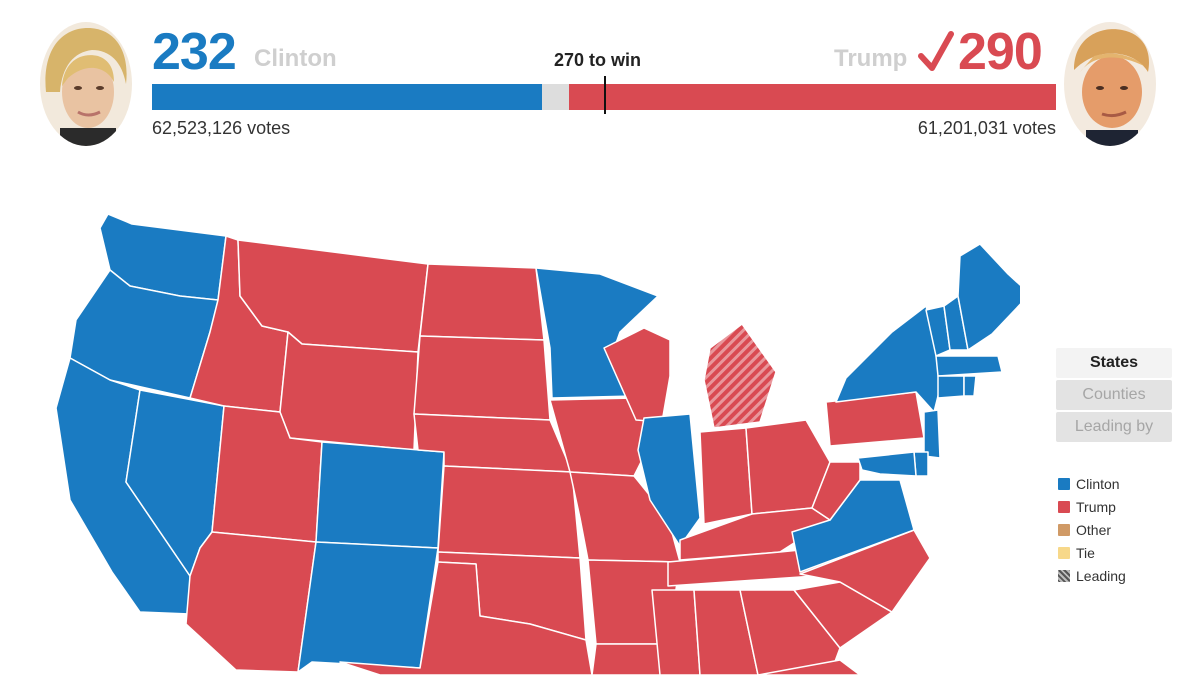 This screenshot has height=675, width=1200. What do you see at coordinates (836, 491) in the screenshot?
I see `state-wv` at bounding box center [836, 491].